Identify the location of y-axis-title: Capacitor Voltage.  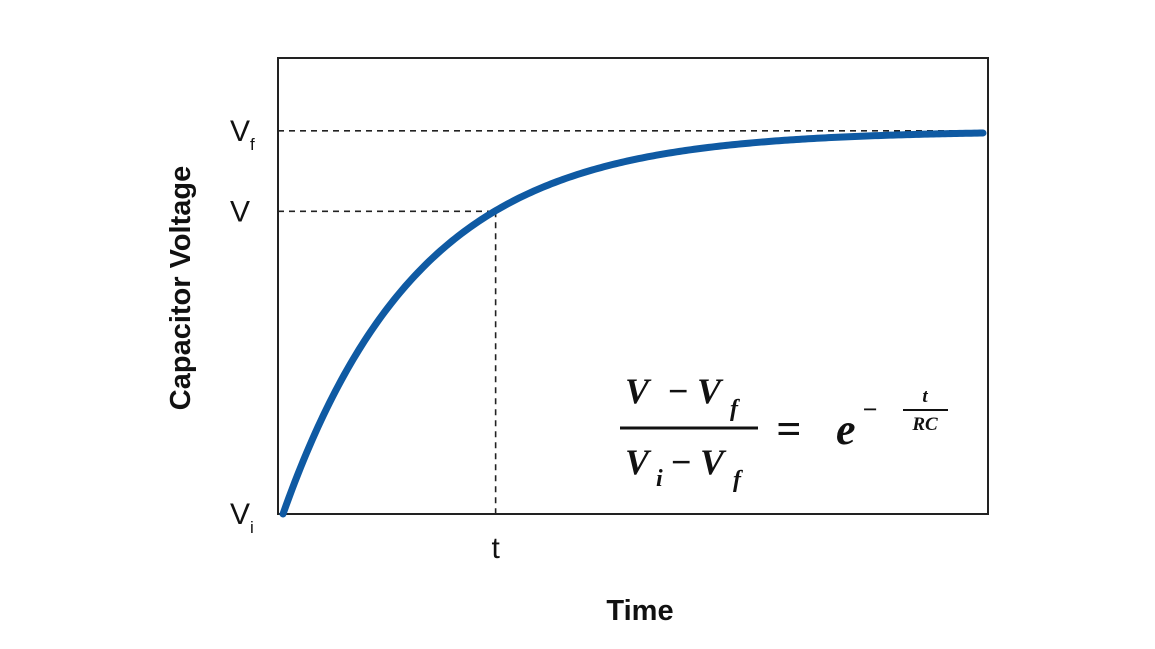
(181, 288).